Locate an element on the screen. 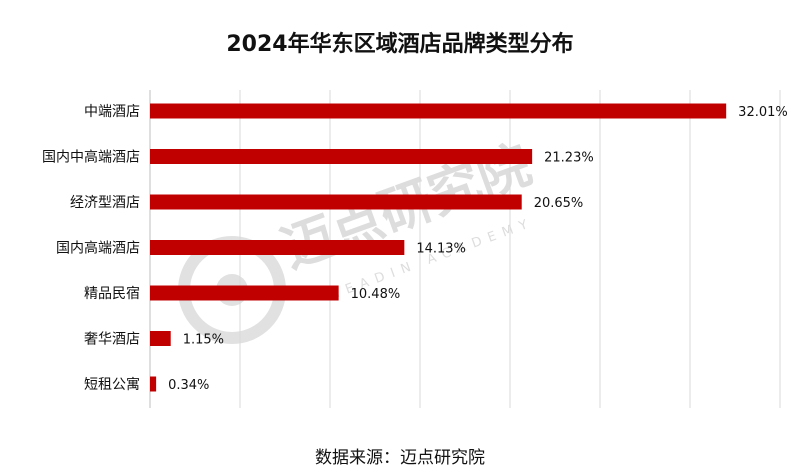 The width and height of the screenshot is (800, 476). category-label: 经济型酒店 is located at coordinates (105, 203).